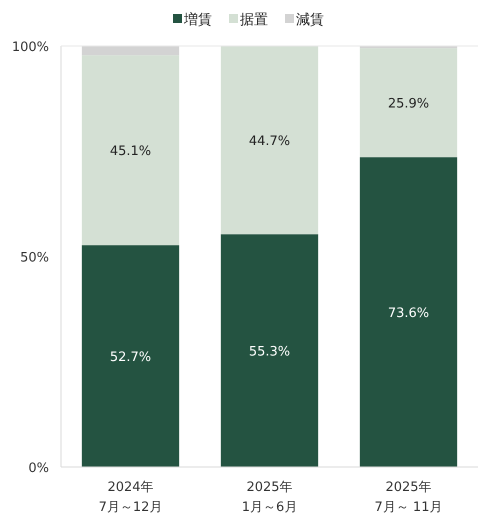 The height and width of the screenshot is (513, 478). I want to click on x-tick-label: 2024年 7月～12月, so click(130, 496).